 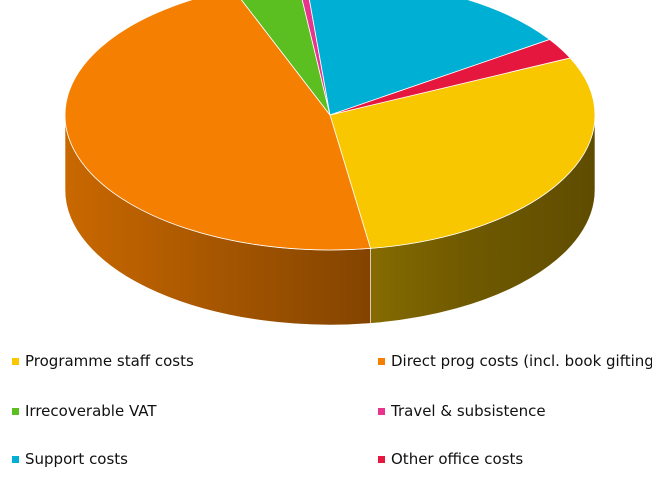 I want to click on legend-item-travel-subsistence: Travel & subsistence, so click(x=462, y=411).